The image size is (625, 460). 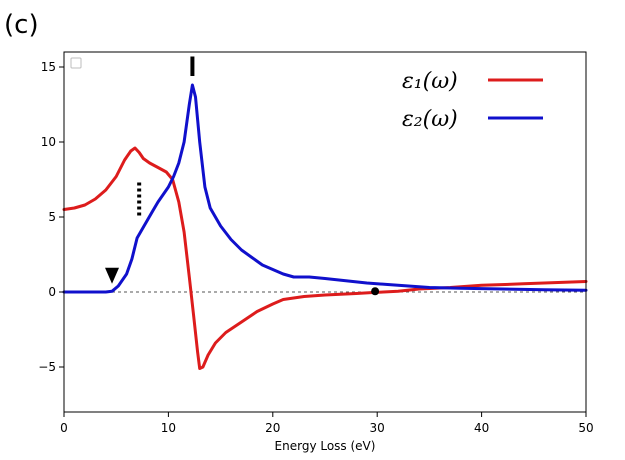 What do you see at coordinates (52, 217) in the screenshot?
I see `y-tick-label: 5` at bounding box center [52, 217].